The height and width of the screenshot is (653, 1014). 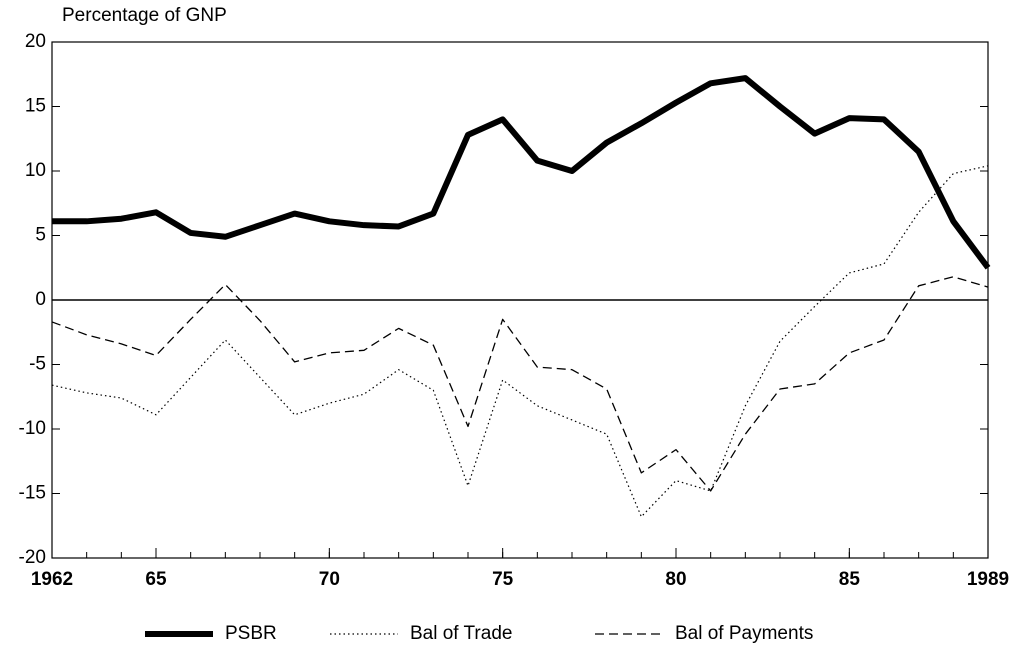 What do you see at coordinates (503, 579) in the screenshot?
I see `x-tick-label: 75` at bounding box center [503, 579].